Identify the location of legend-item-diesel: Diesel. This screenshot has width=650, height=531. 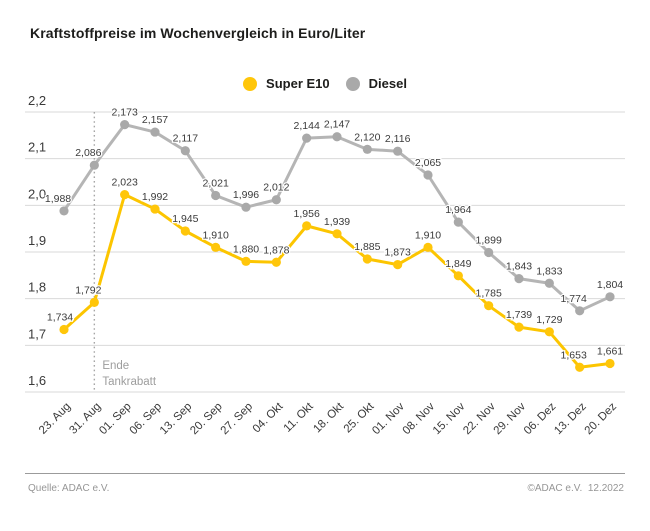
(376, 83).